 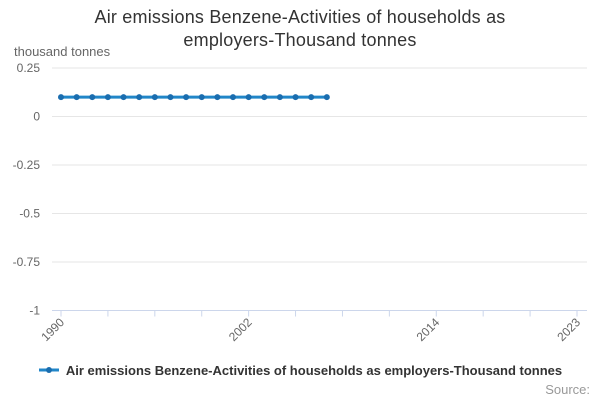 I want to click on data-point-2003, so click(x=264, y=97).